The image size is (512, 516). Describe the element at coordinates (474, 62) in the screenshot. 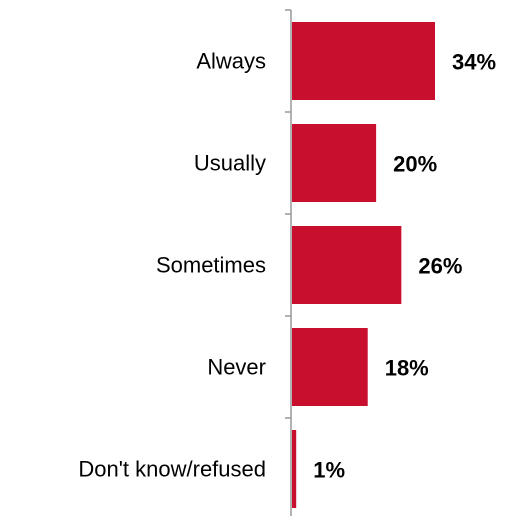

I see `value-label: 34%` at that location.